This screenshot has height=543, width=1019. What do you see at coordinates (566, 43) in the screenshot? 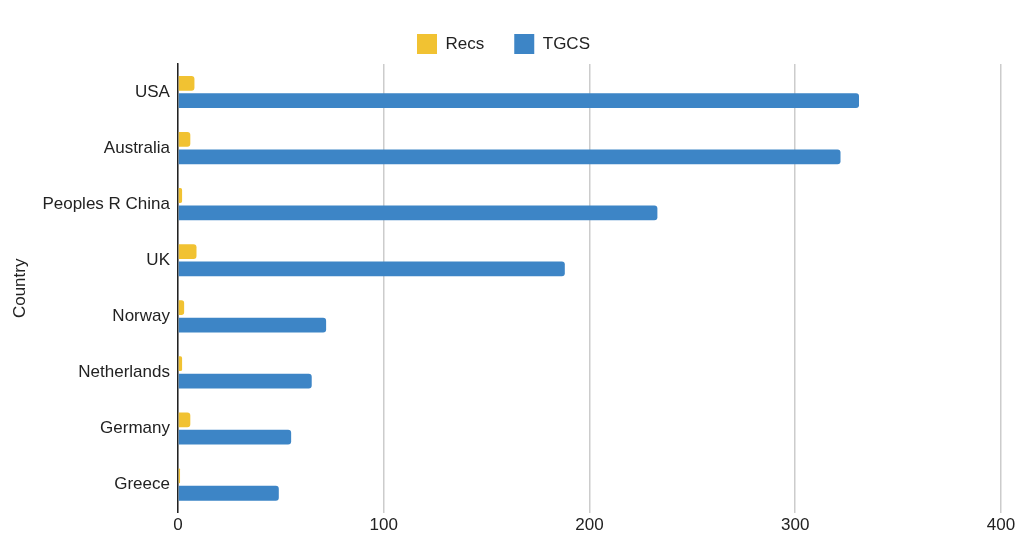
I see `legend-label: TGCS` at bounding box center [566, 43].